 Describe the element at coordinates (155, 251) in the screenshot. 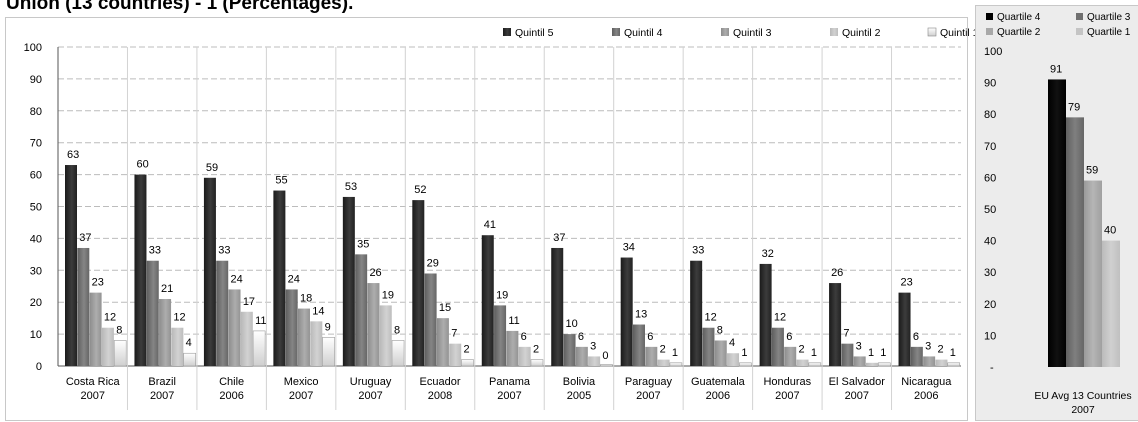

I see `data-label: 33` at that location.